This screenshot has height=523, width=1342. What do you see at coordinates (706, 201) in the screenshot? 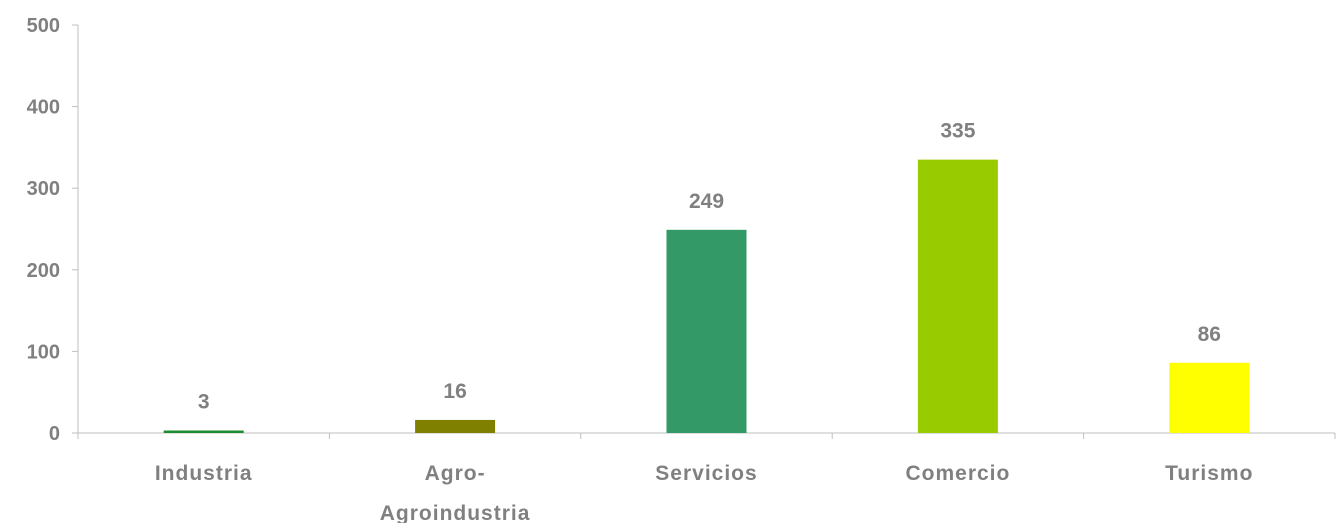
I see `data-label: 249` at bounding box center [706, 201].